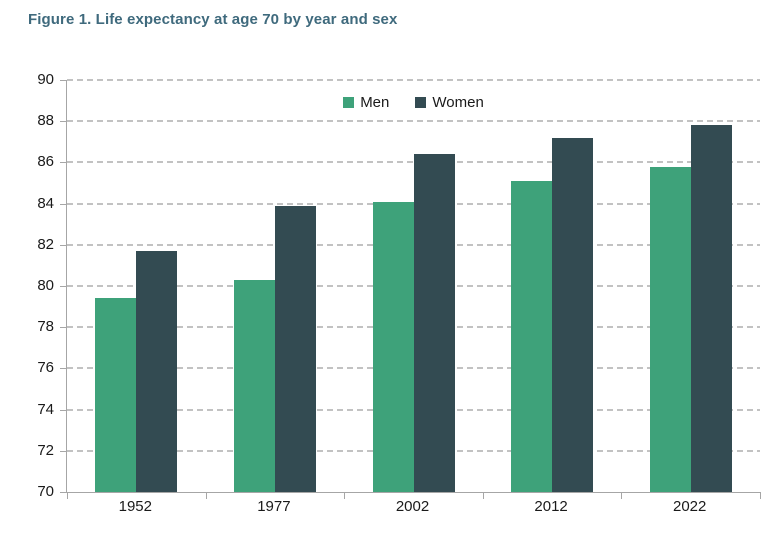 The width and height of the screenshot is (776, 539). I want to click on bar-men-2012, so click(532, 336).